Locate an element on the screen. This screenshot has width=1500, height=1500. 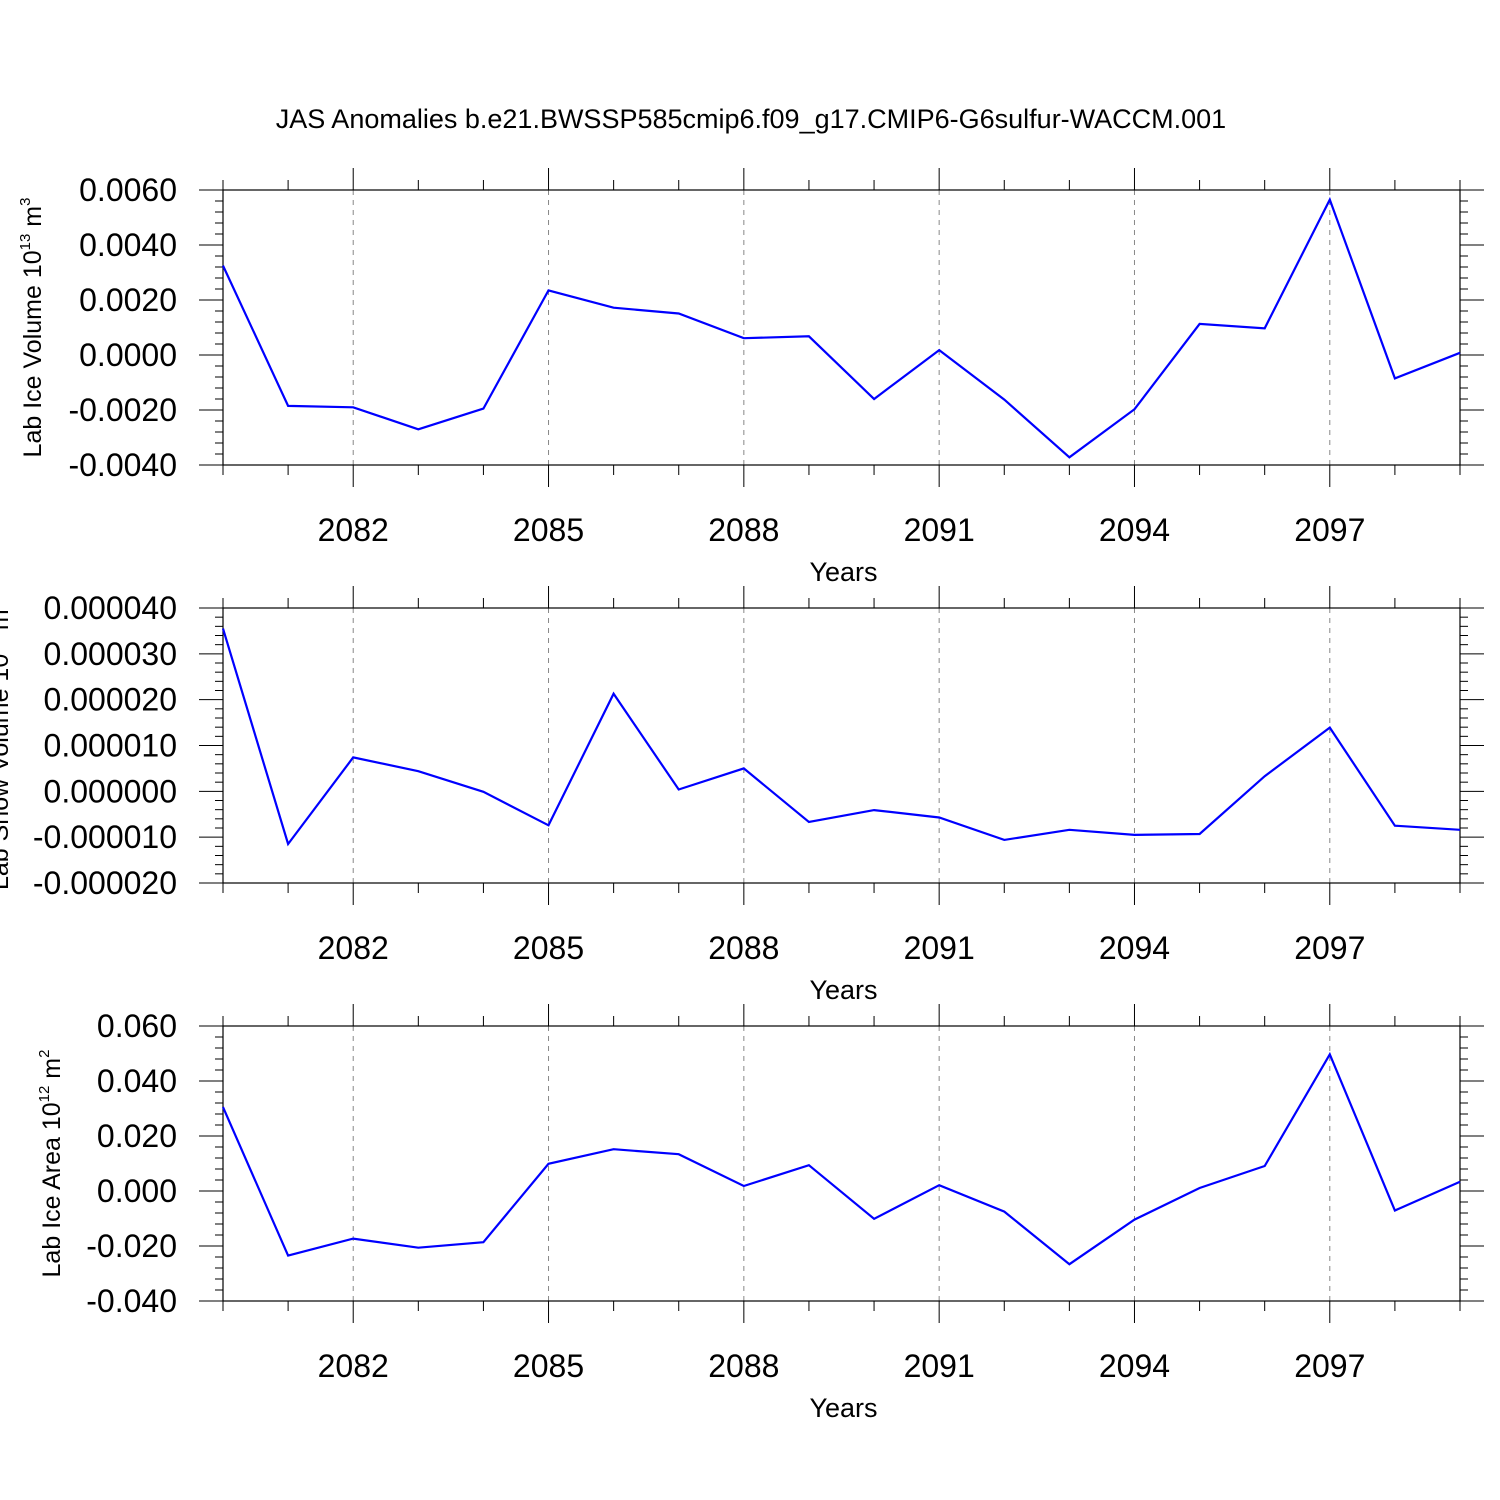
y-tick-label: 0.0040 is located at coordinates (128, 245).